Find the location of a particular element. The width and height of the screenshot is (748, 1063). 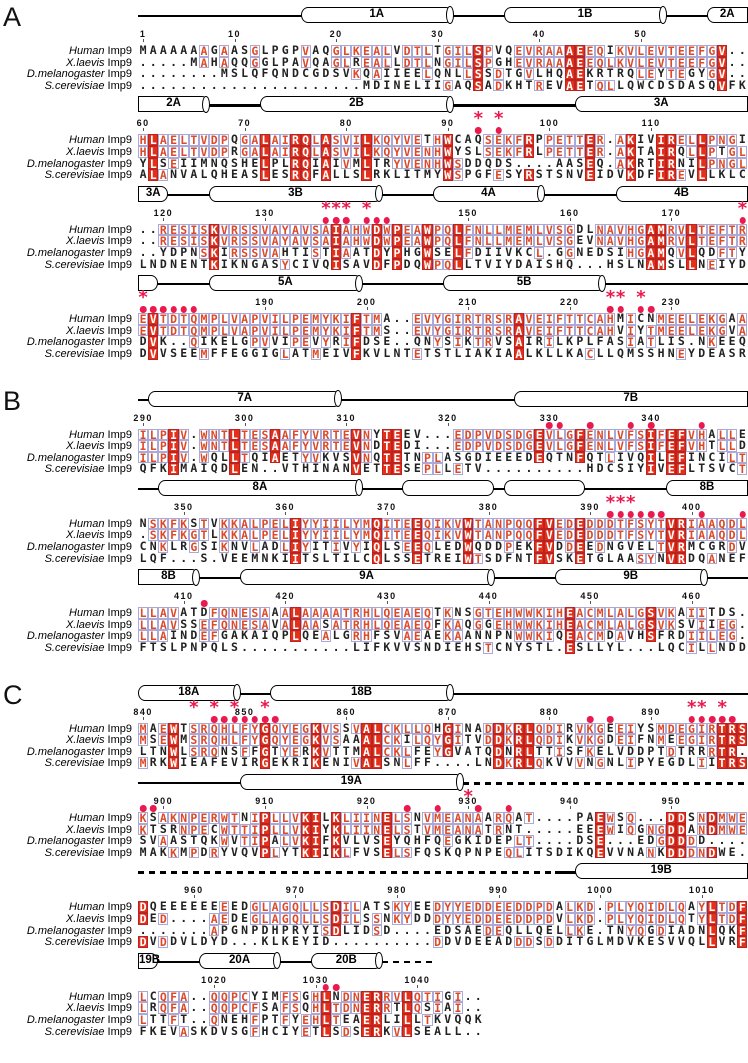

residue-cell: W is located at coordinates (204, 434).